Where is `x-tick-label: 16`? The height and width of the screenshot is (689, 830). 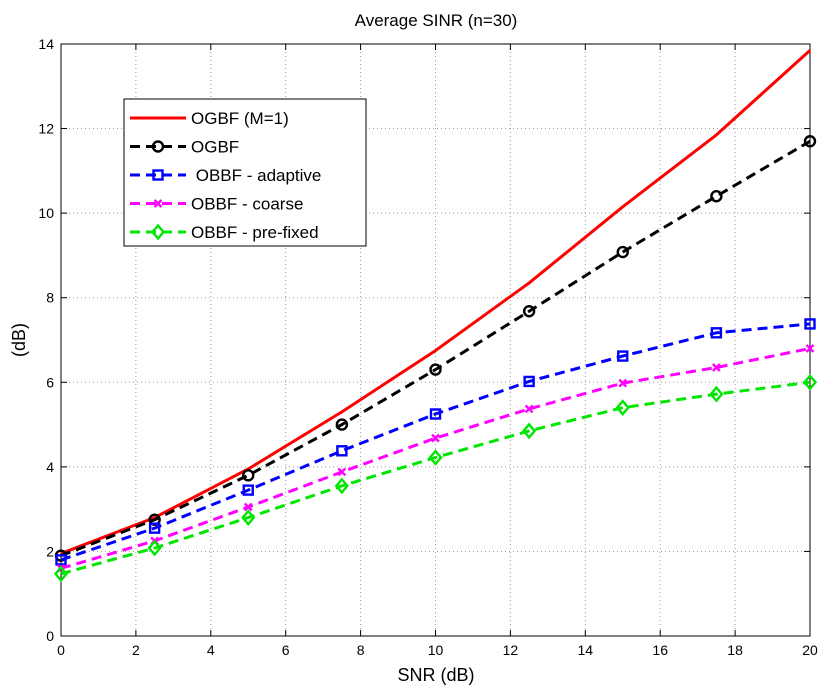 x-tick-label: 16 is located at coordinates (660, 650).